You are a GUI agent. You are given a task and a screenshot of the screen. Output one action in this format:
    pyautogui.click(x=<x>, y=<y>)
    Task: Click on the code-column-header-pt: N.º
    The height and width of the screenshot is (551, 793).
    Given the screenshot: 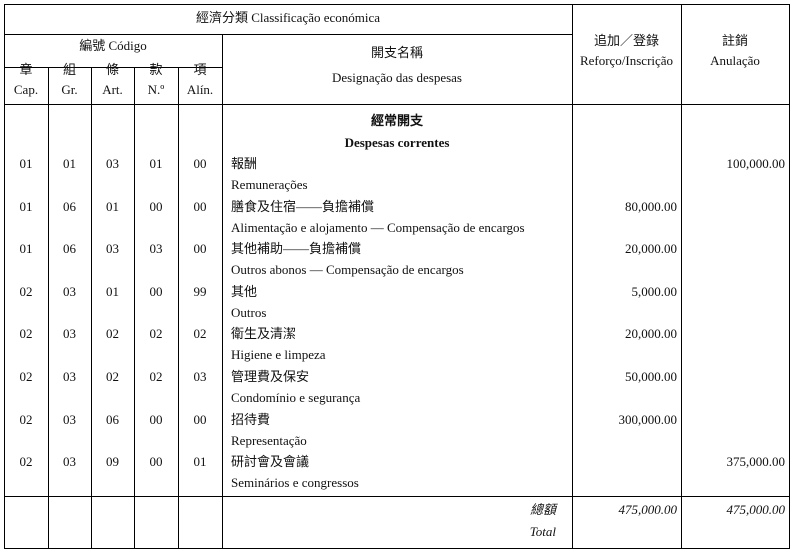 What is the action you would take?
    pyautogui.click(x=156, y=89)
    